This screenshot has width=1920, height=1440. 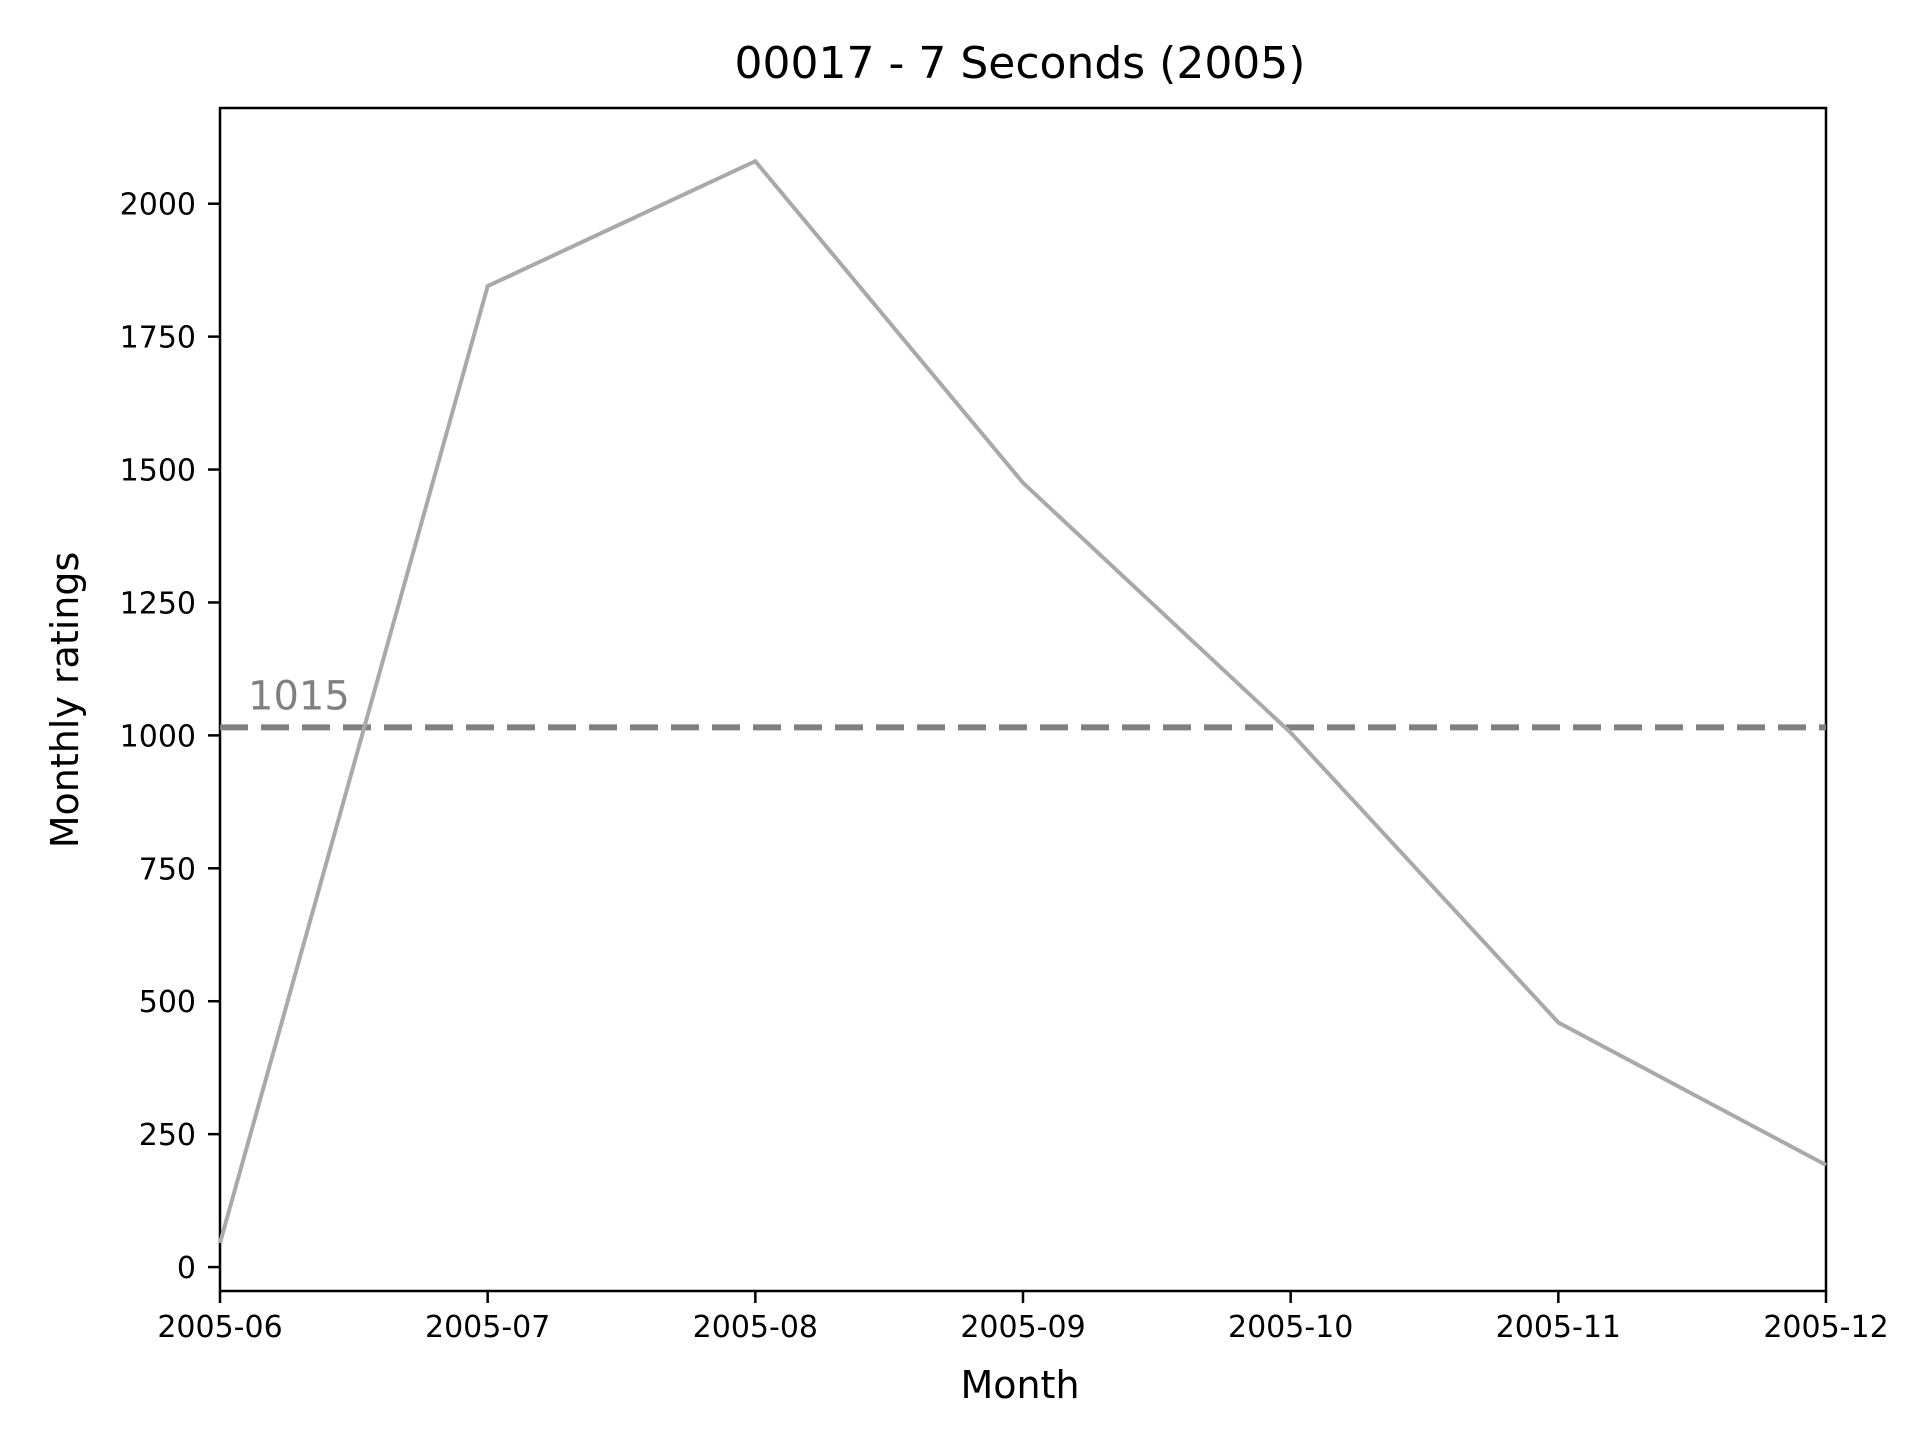 I want to click on x-tick-label: 2005-09, so click(x=1022, y=1327).